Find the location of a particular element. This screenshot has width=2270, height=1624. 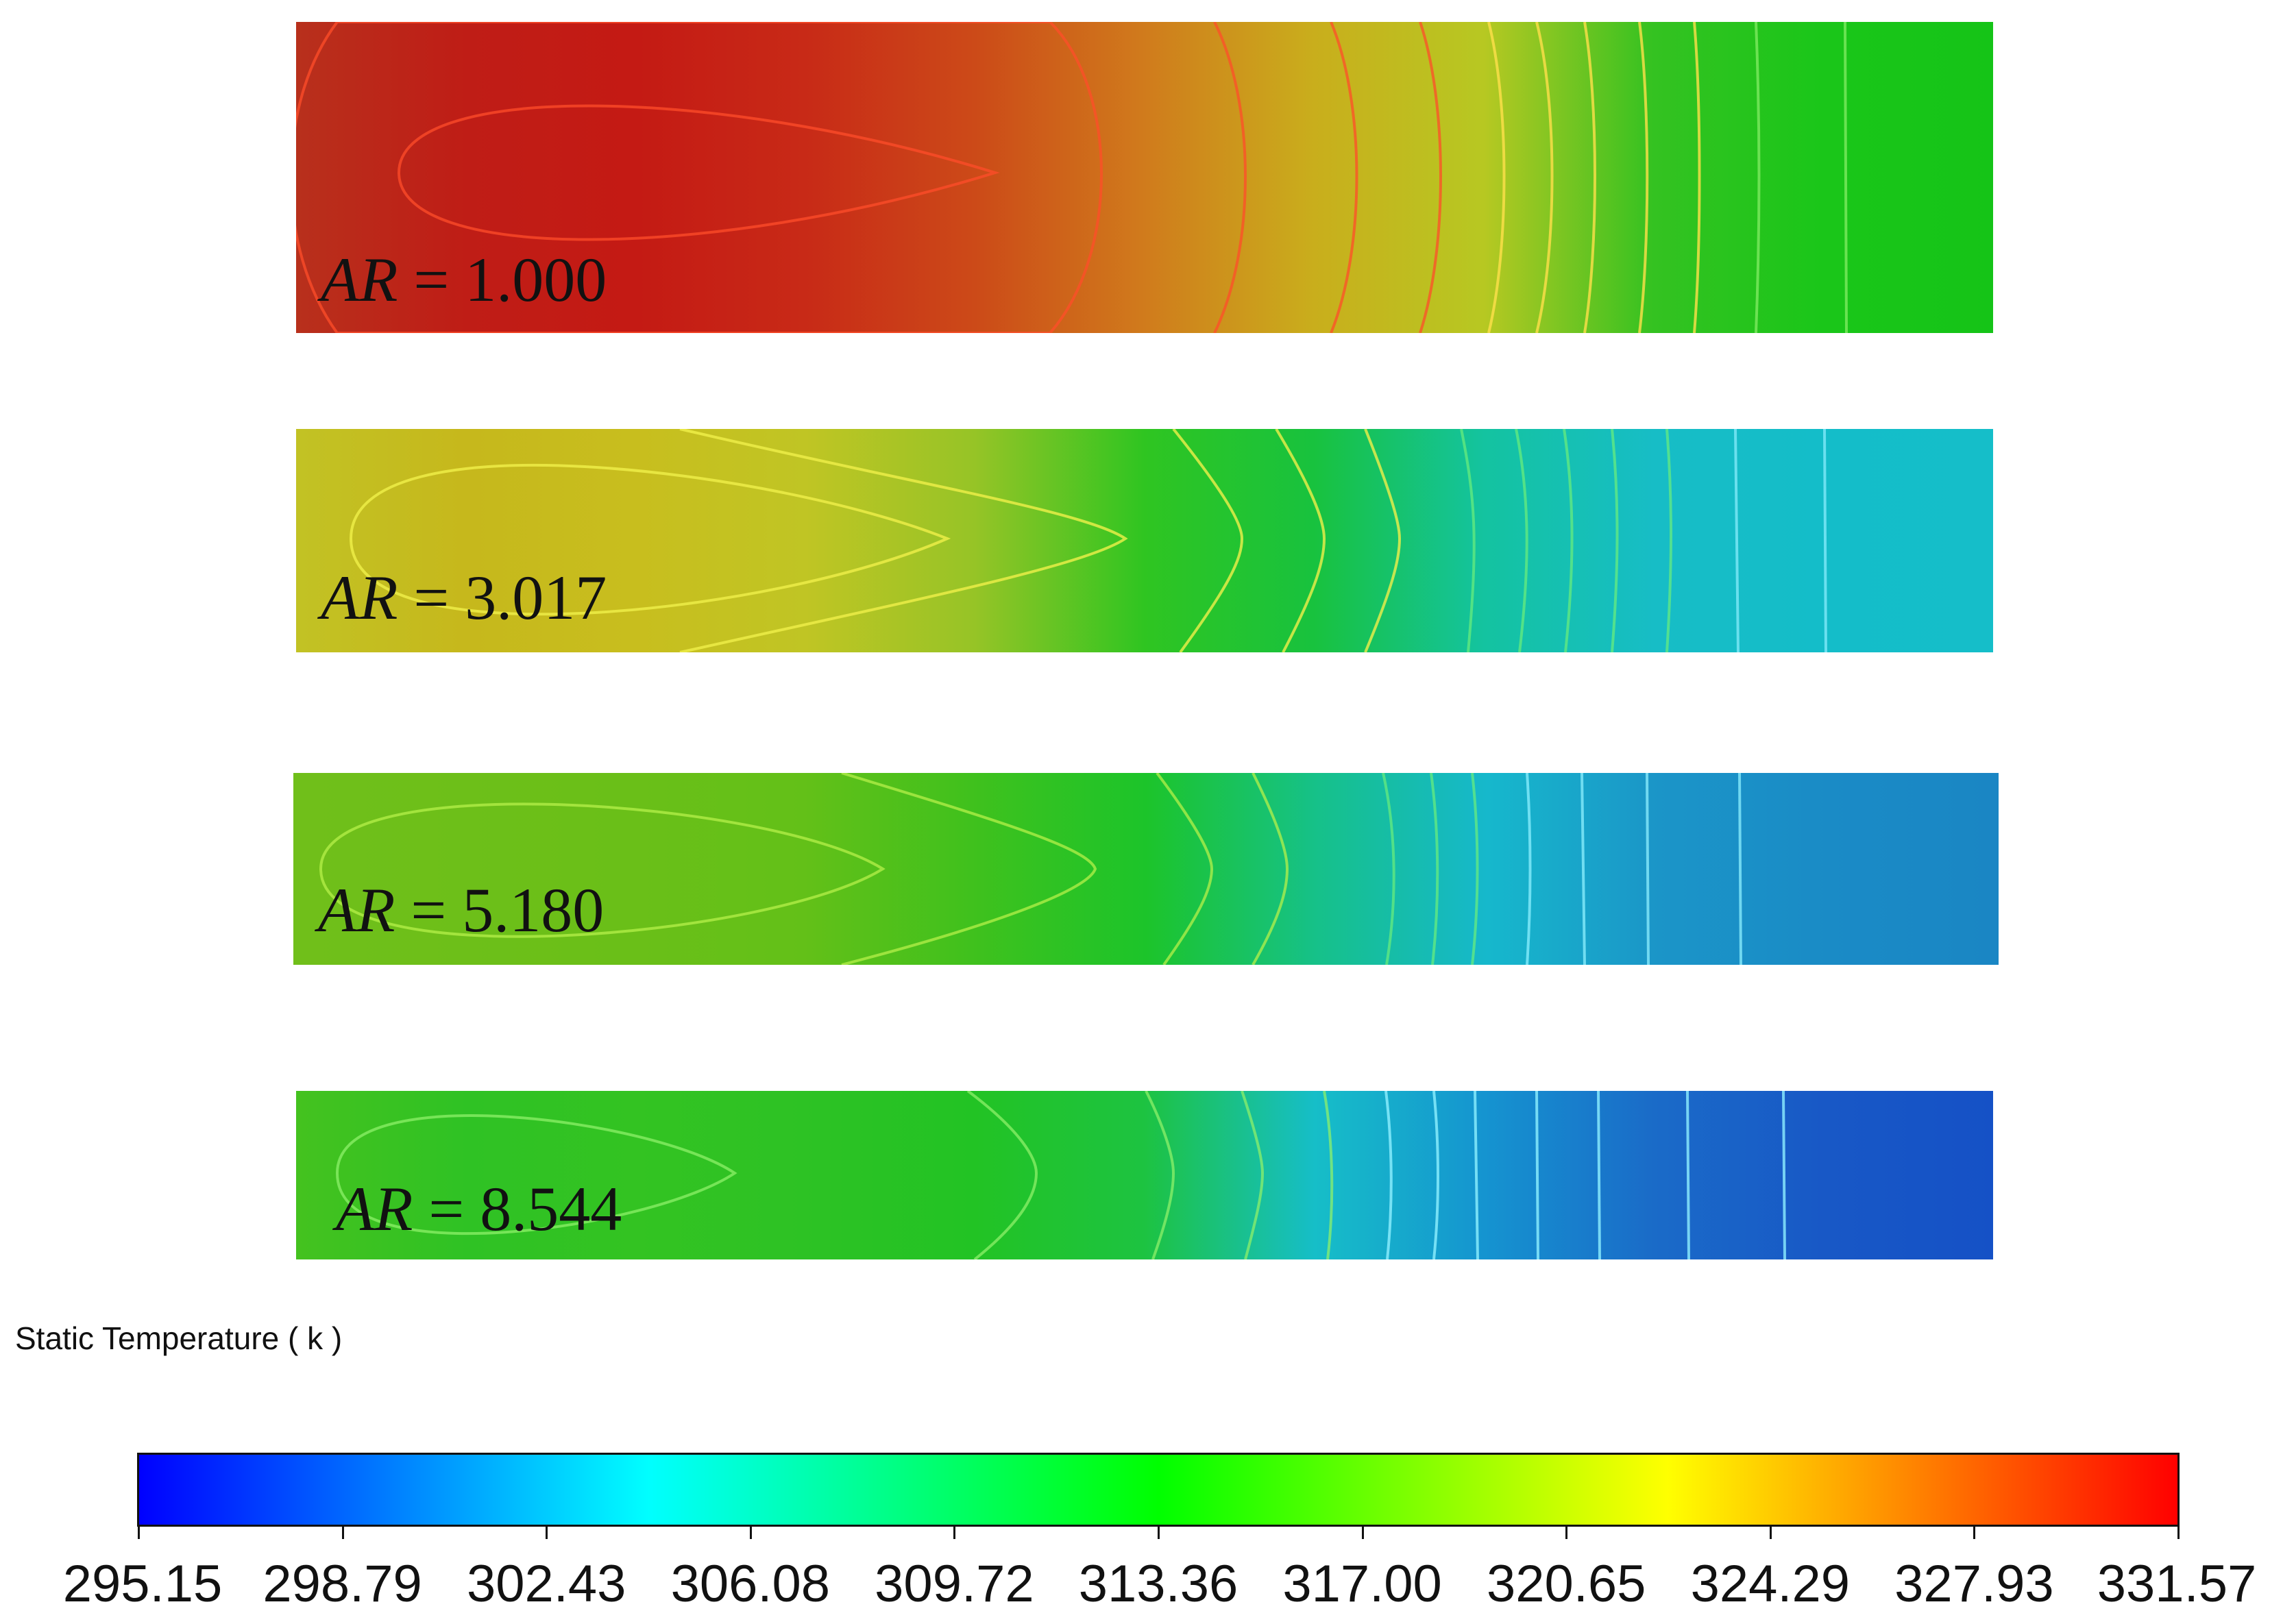

contour-panel-ar-5180: AR = 5.180 is located at coordinates (1146, 869).